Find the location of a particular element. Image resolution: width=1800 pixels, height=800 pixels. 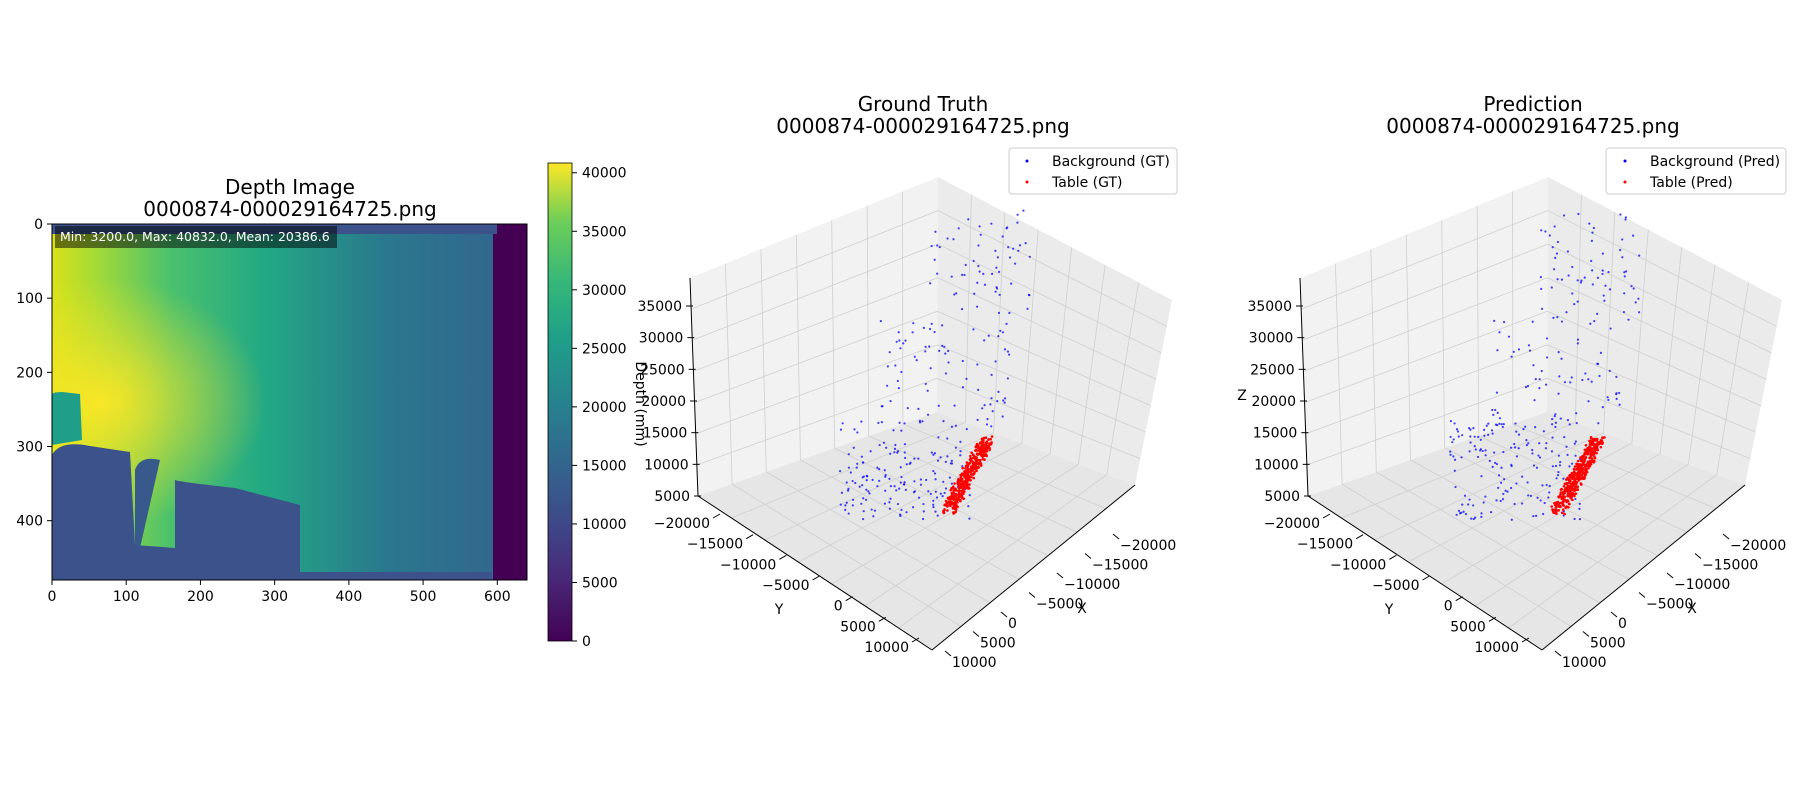

y-tick-label: −10000 is located at coordinates (748, 565).